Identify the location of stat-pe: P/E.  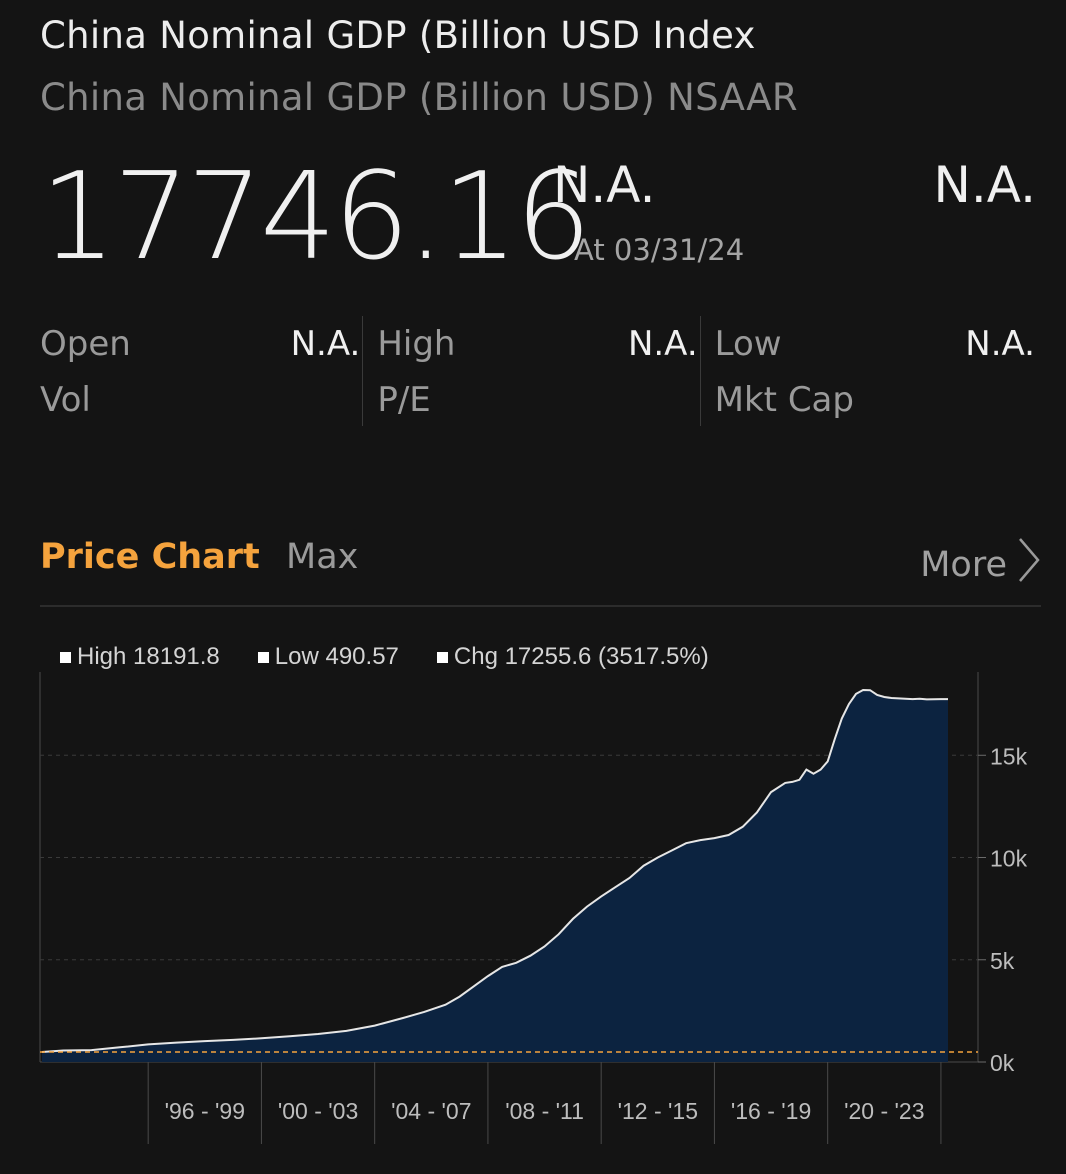
(538, 400).